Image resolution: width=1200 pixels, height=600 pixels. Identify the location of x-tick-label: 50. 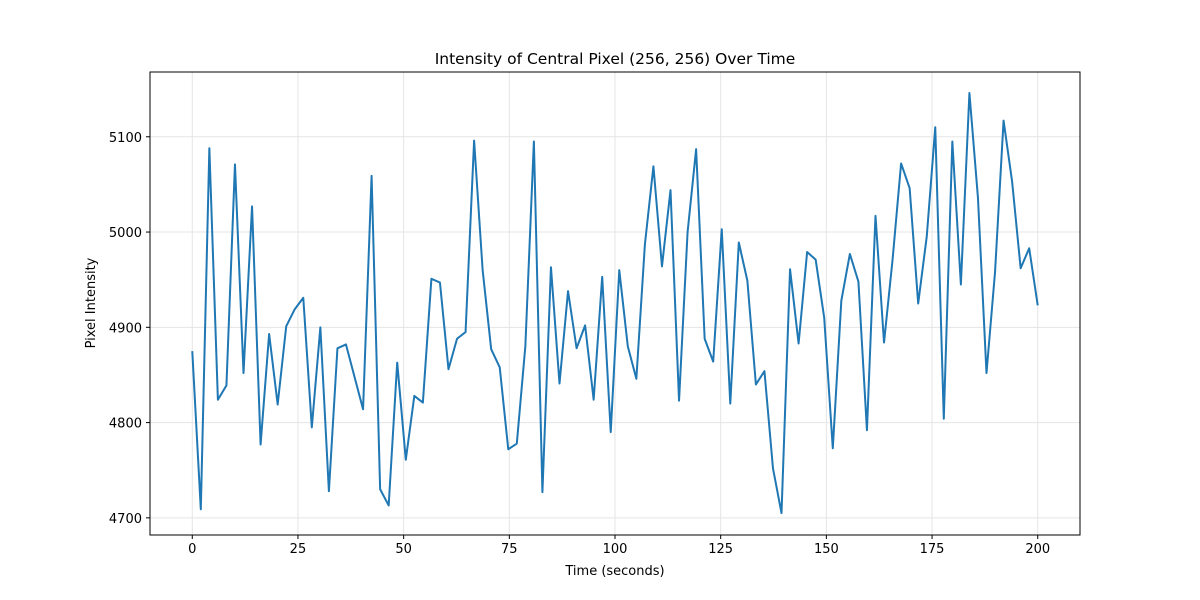
(403, 549).